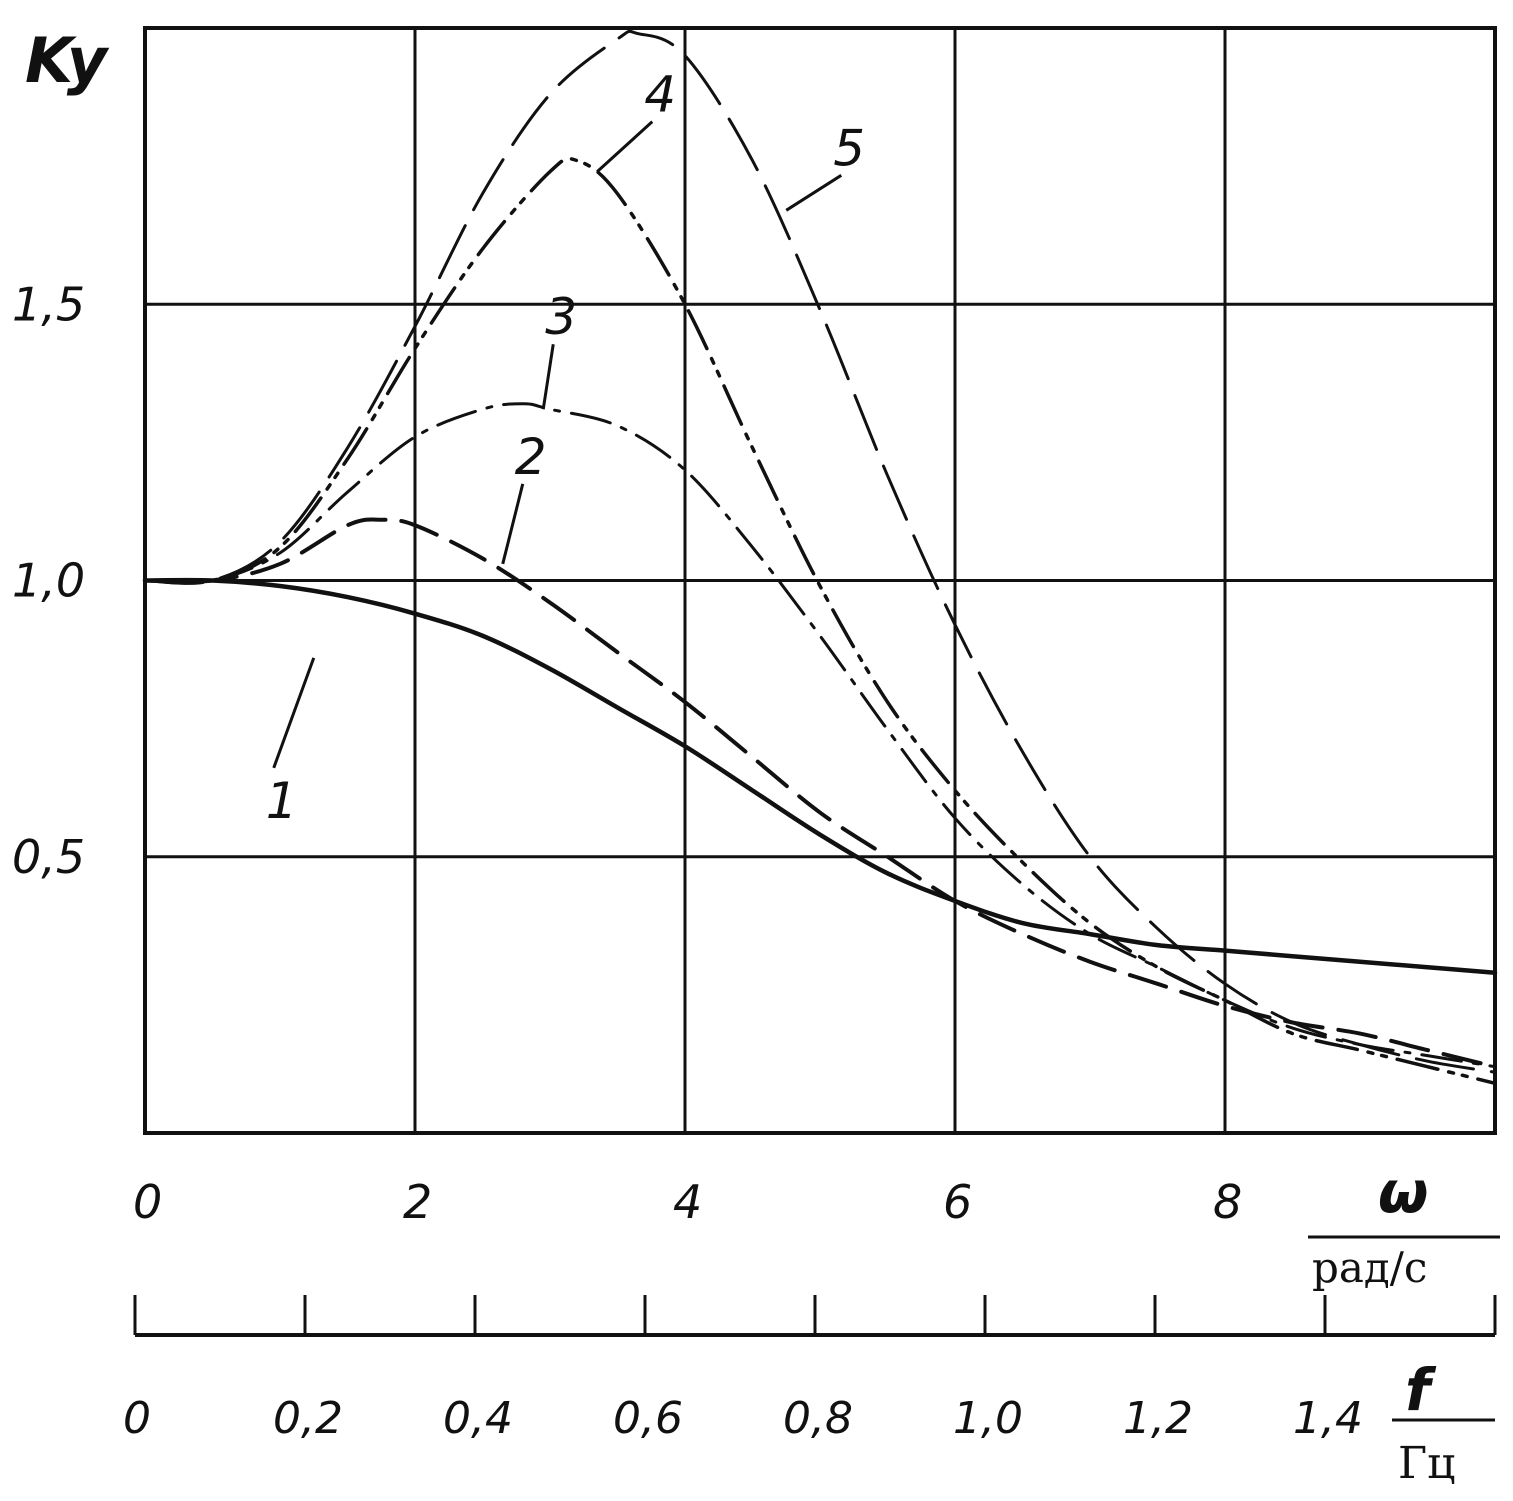 Image resolution: width=1513 pixels, height=1501 pixels. I want to click on frequency-tick-label: 0, so click(137, 1418).